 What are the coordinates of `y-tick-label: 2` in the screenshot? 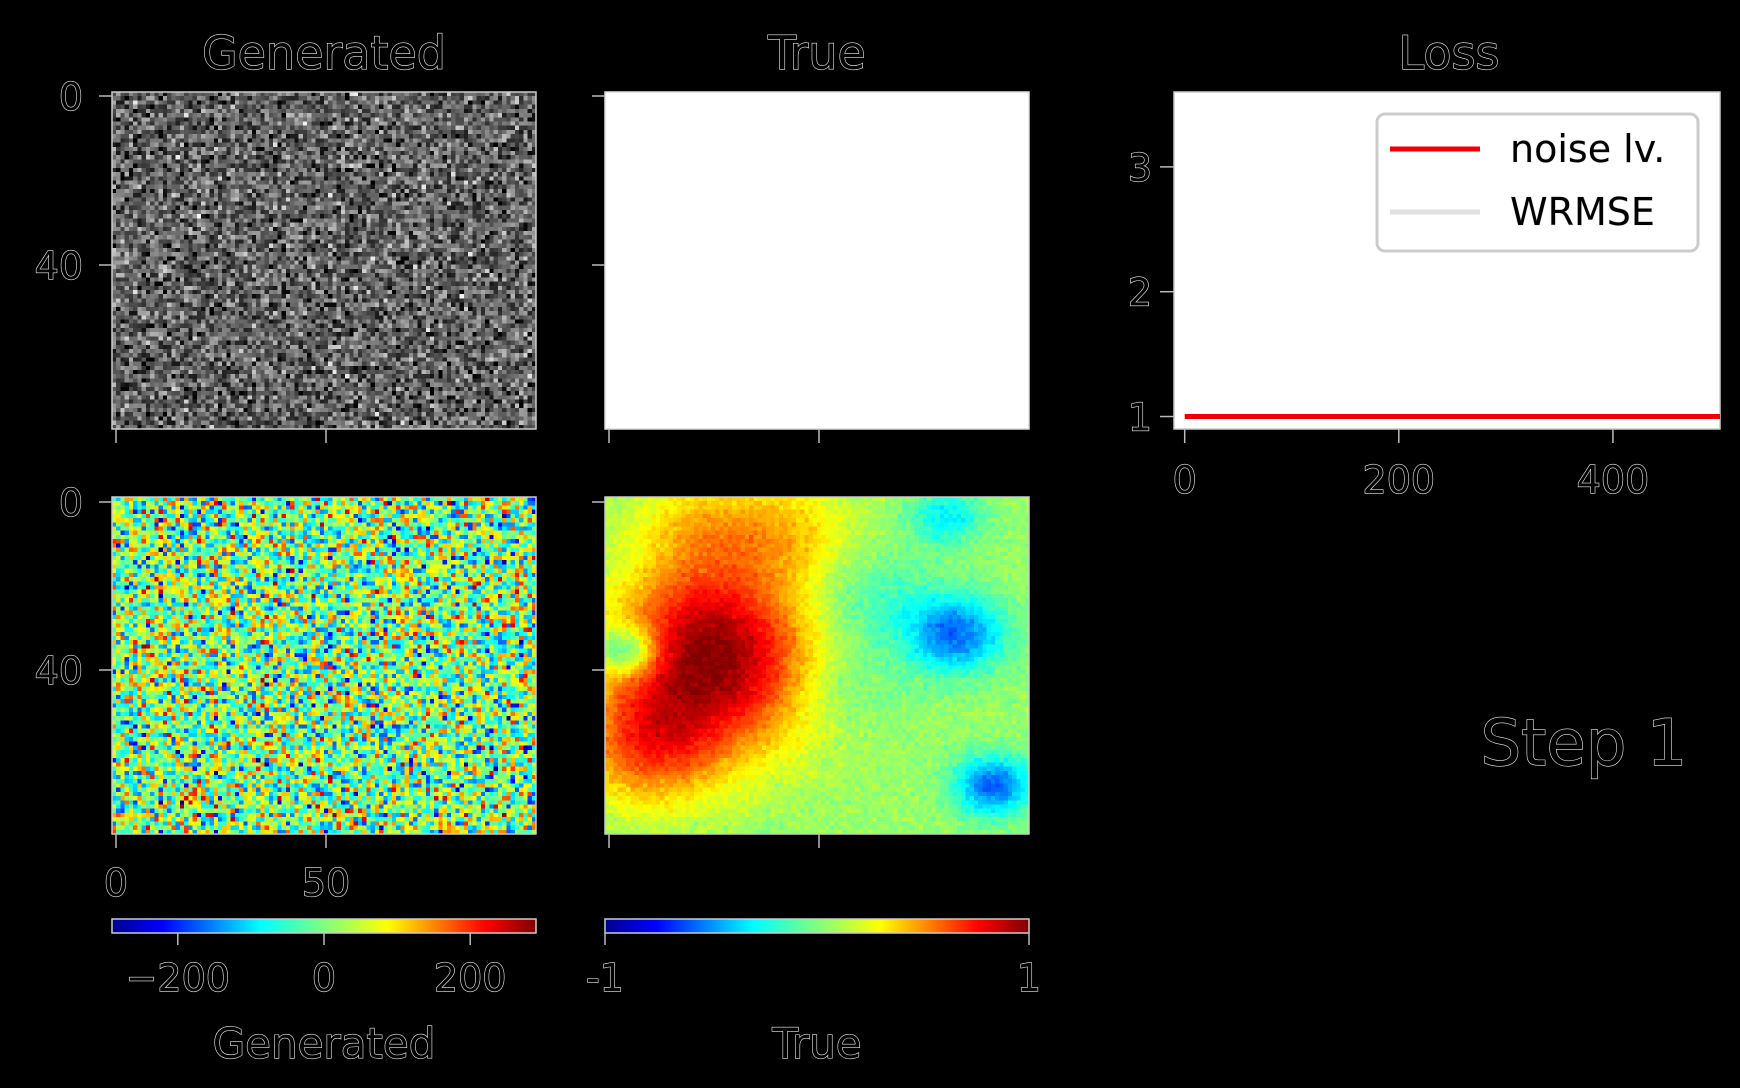 It's located at (1140, 293).